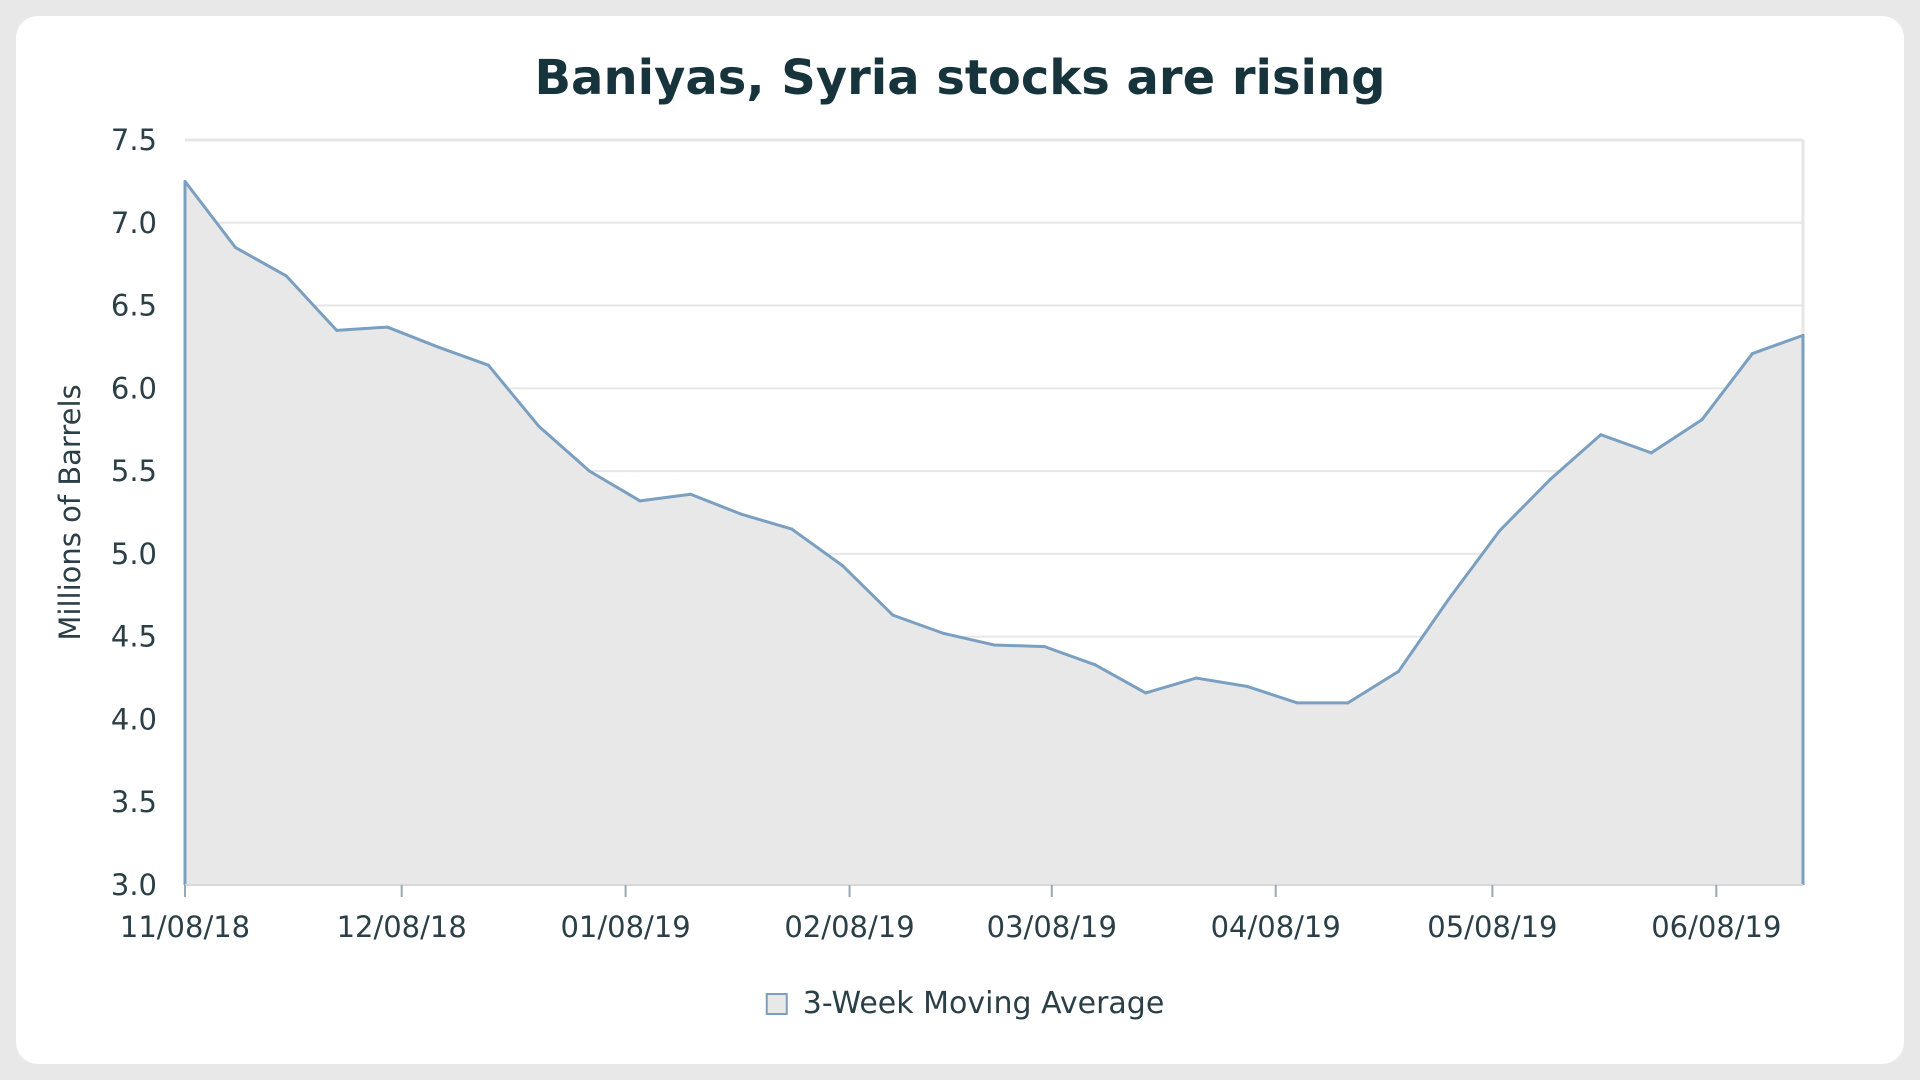  I want to click on x-tick-label: 04/08/19, so click(1276, 927).